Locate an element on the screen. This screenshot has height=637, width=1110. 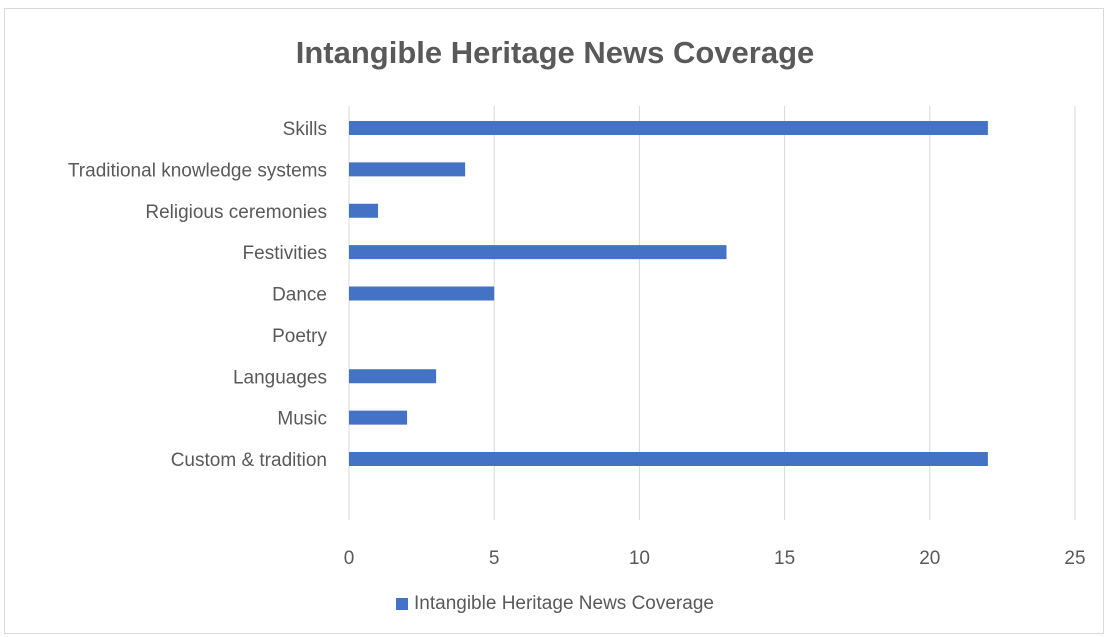
category-label: Music is located at coordinates (302, 419).